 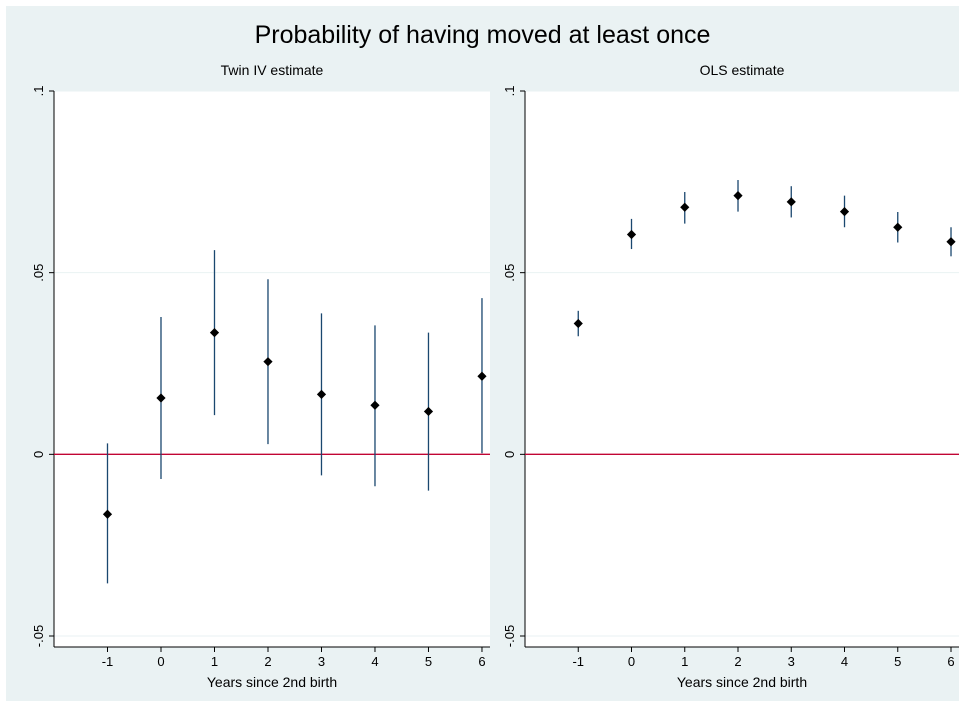 What do you see at coordinates (897, 661) in the screenshot?
I see `x-tick-label-ols: 5` at bounding box center [897, 661].